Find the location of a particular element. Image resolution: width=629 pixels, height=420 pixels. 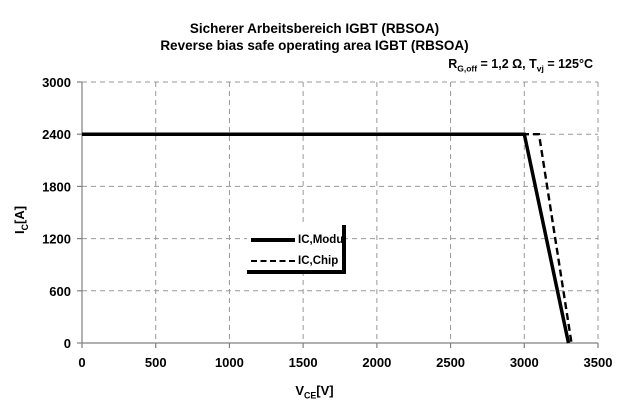

chart-legend: IC,Modul IC,Chip is located at coordinates (297, 249).